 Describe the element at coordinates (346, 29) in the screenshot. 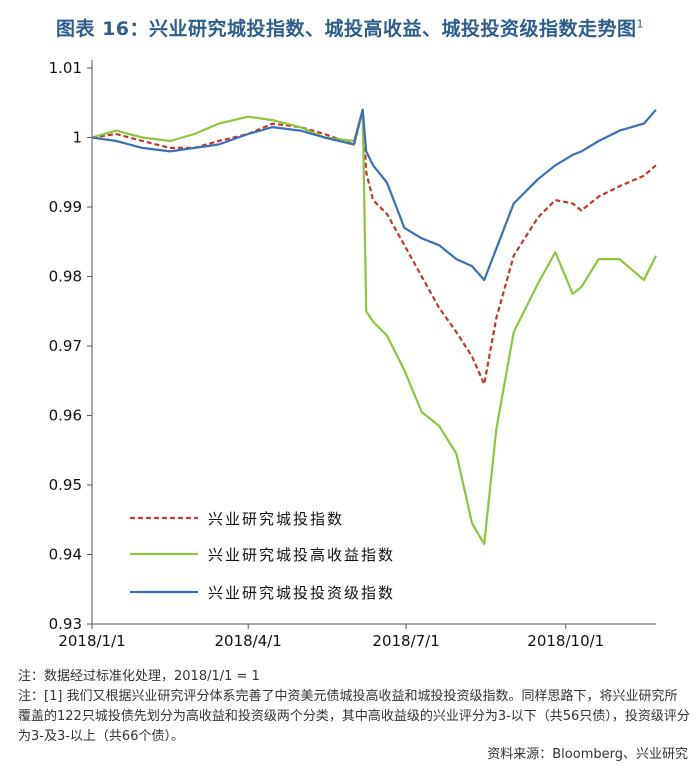

I see `chart-title-text: 图表 16：兴业研究城投指数、城投高收益、城投投资级指数走势图` at that location.